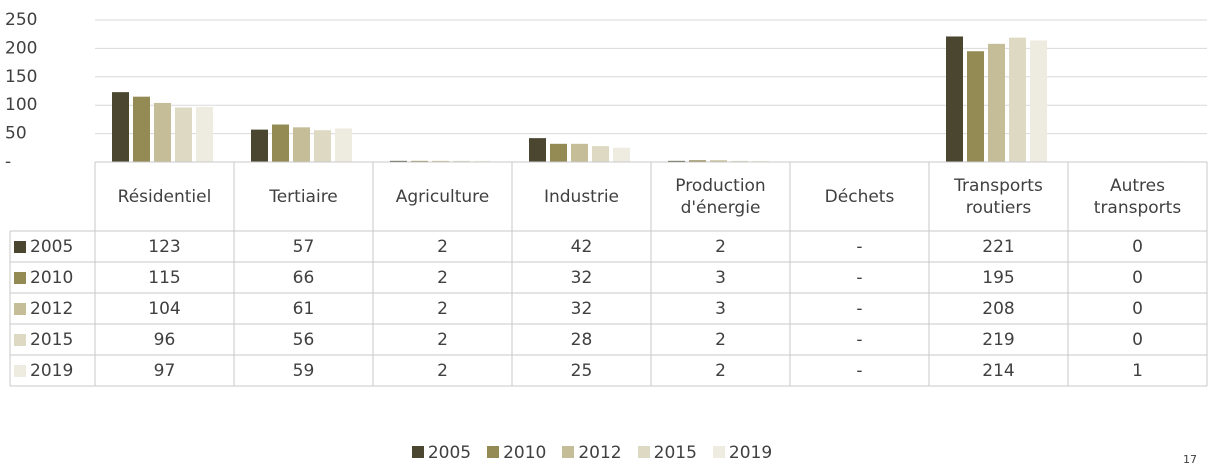 The width and height of the screenshot is (1210, 464). I want to click on row-label: 2015, so click(52, 339).